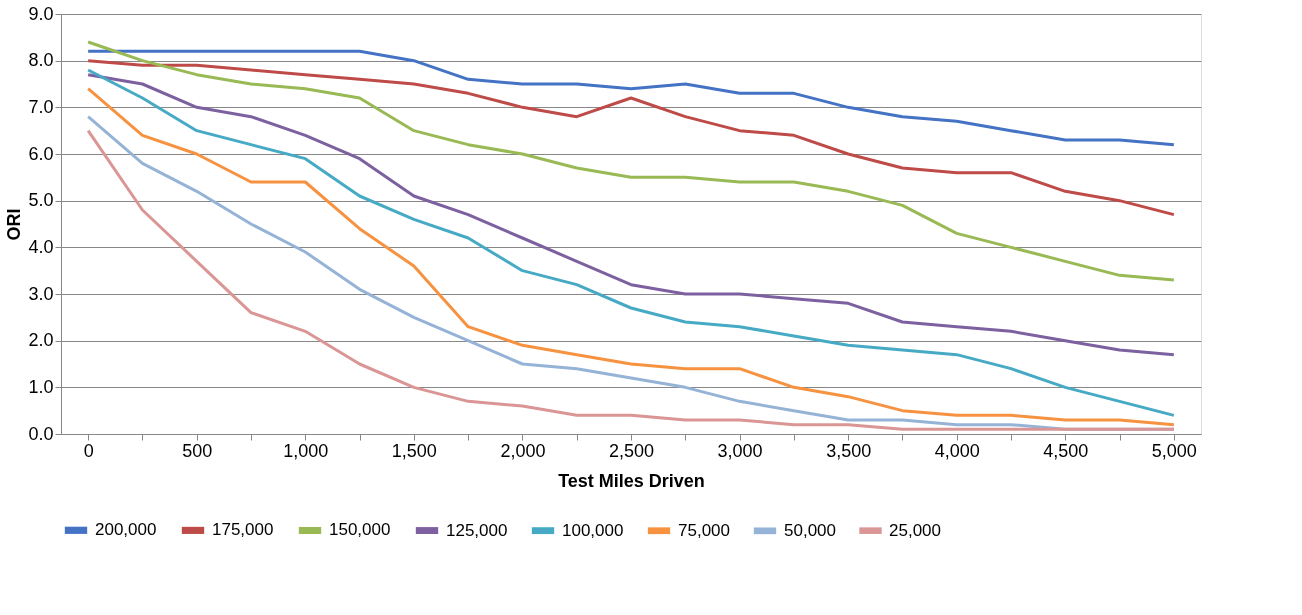  I want to click on x-tick-label: 3,500, so click(849, 450).